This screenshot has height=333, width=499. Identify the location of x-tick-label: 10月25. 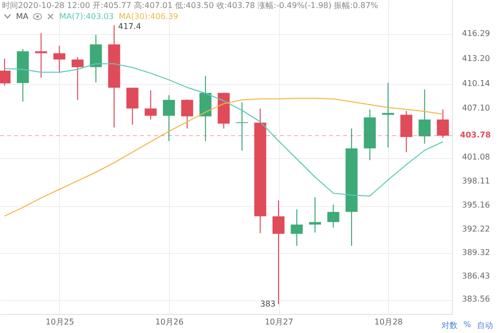
(60, 322).